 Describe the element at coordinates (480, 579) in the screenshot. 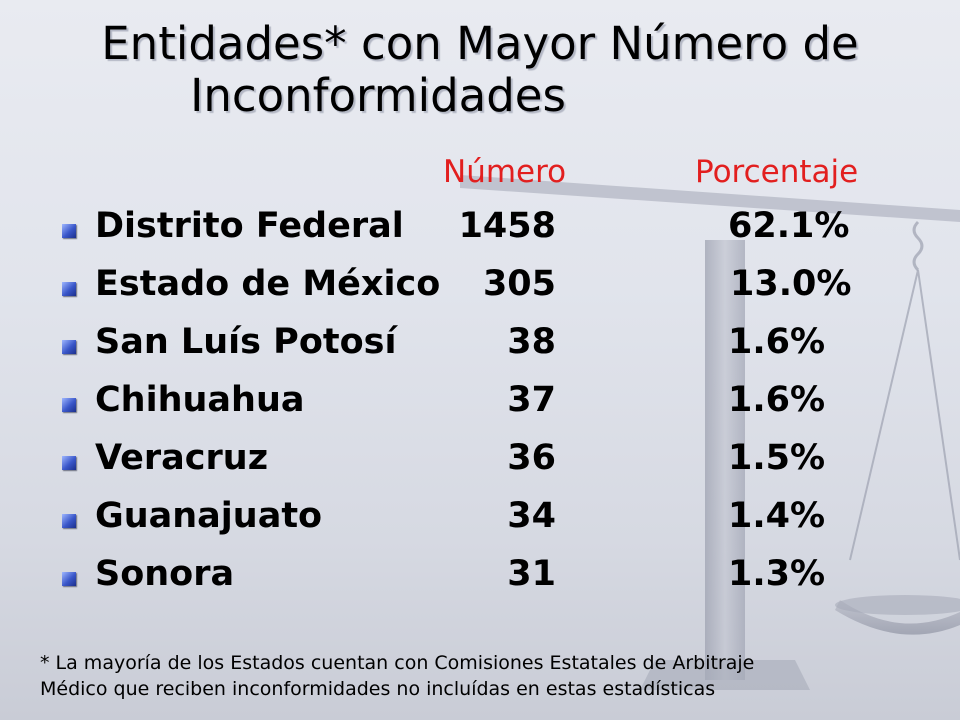

I see `list-item-sonora: Sonora 31 1.3%` at that location.